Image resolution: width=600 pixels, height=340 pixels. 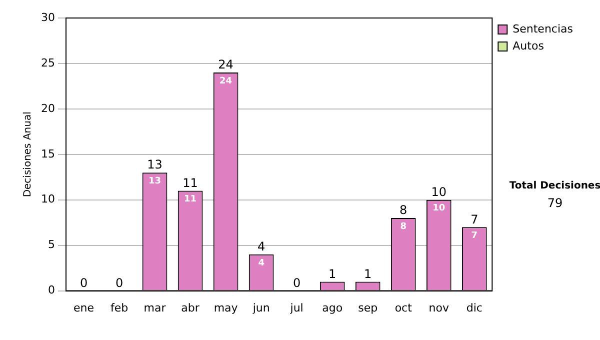 I want to click on data-label: 11, so click(x=190, y=199).